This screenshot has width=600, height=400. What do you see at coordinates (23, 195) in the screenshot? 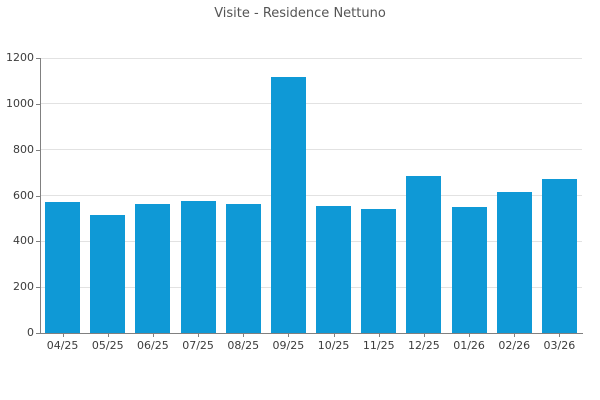
I see `y-axis-label: 600` at bounding box center [23, 195].